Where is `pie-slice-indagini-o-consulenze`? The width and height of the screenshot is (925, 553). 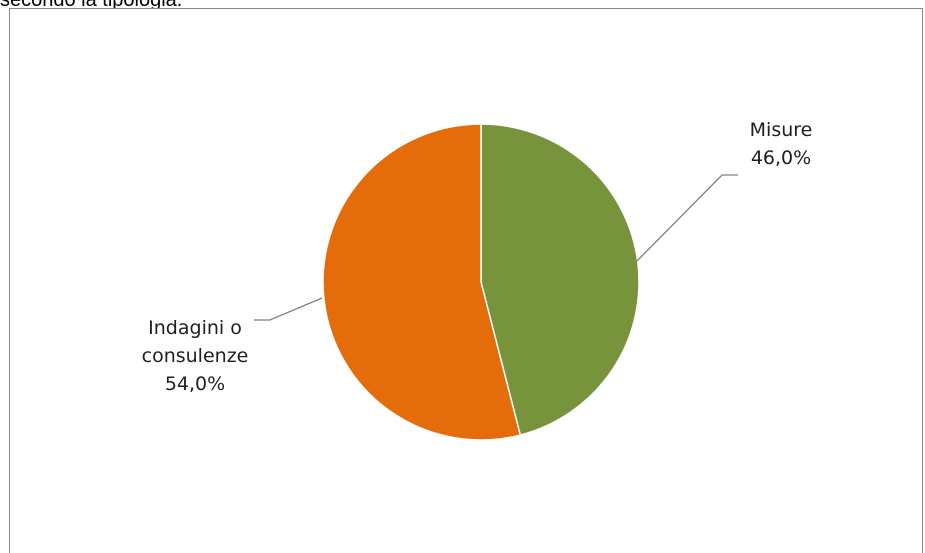 pie-slice-indagini-o-consulenze is located at coordinates (422, 282).